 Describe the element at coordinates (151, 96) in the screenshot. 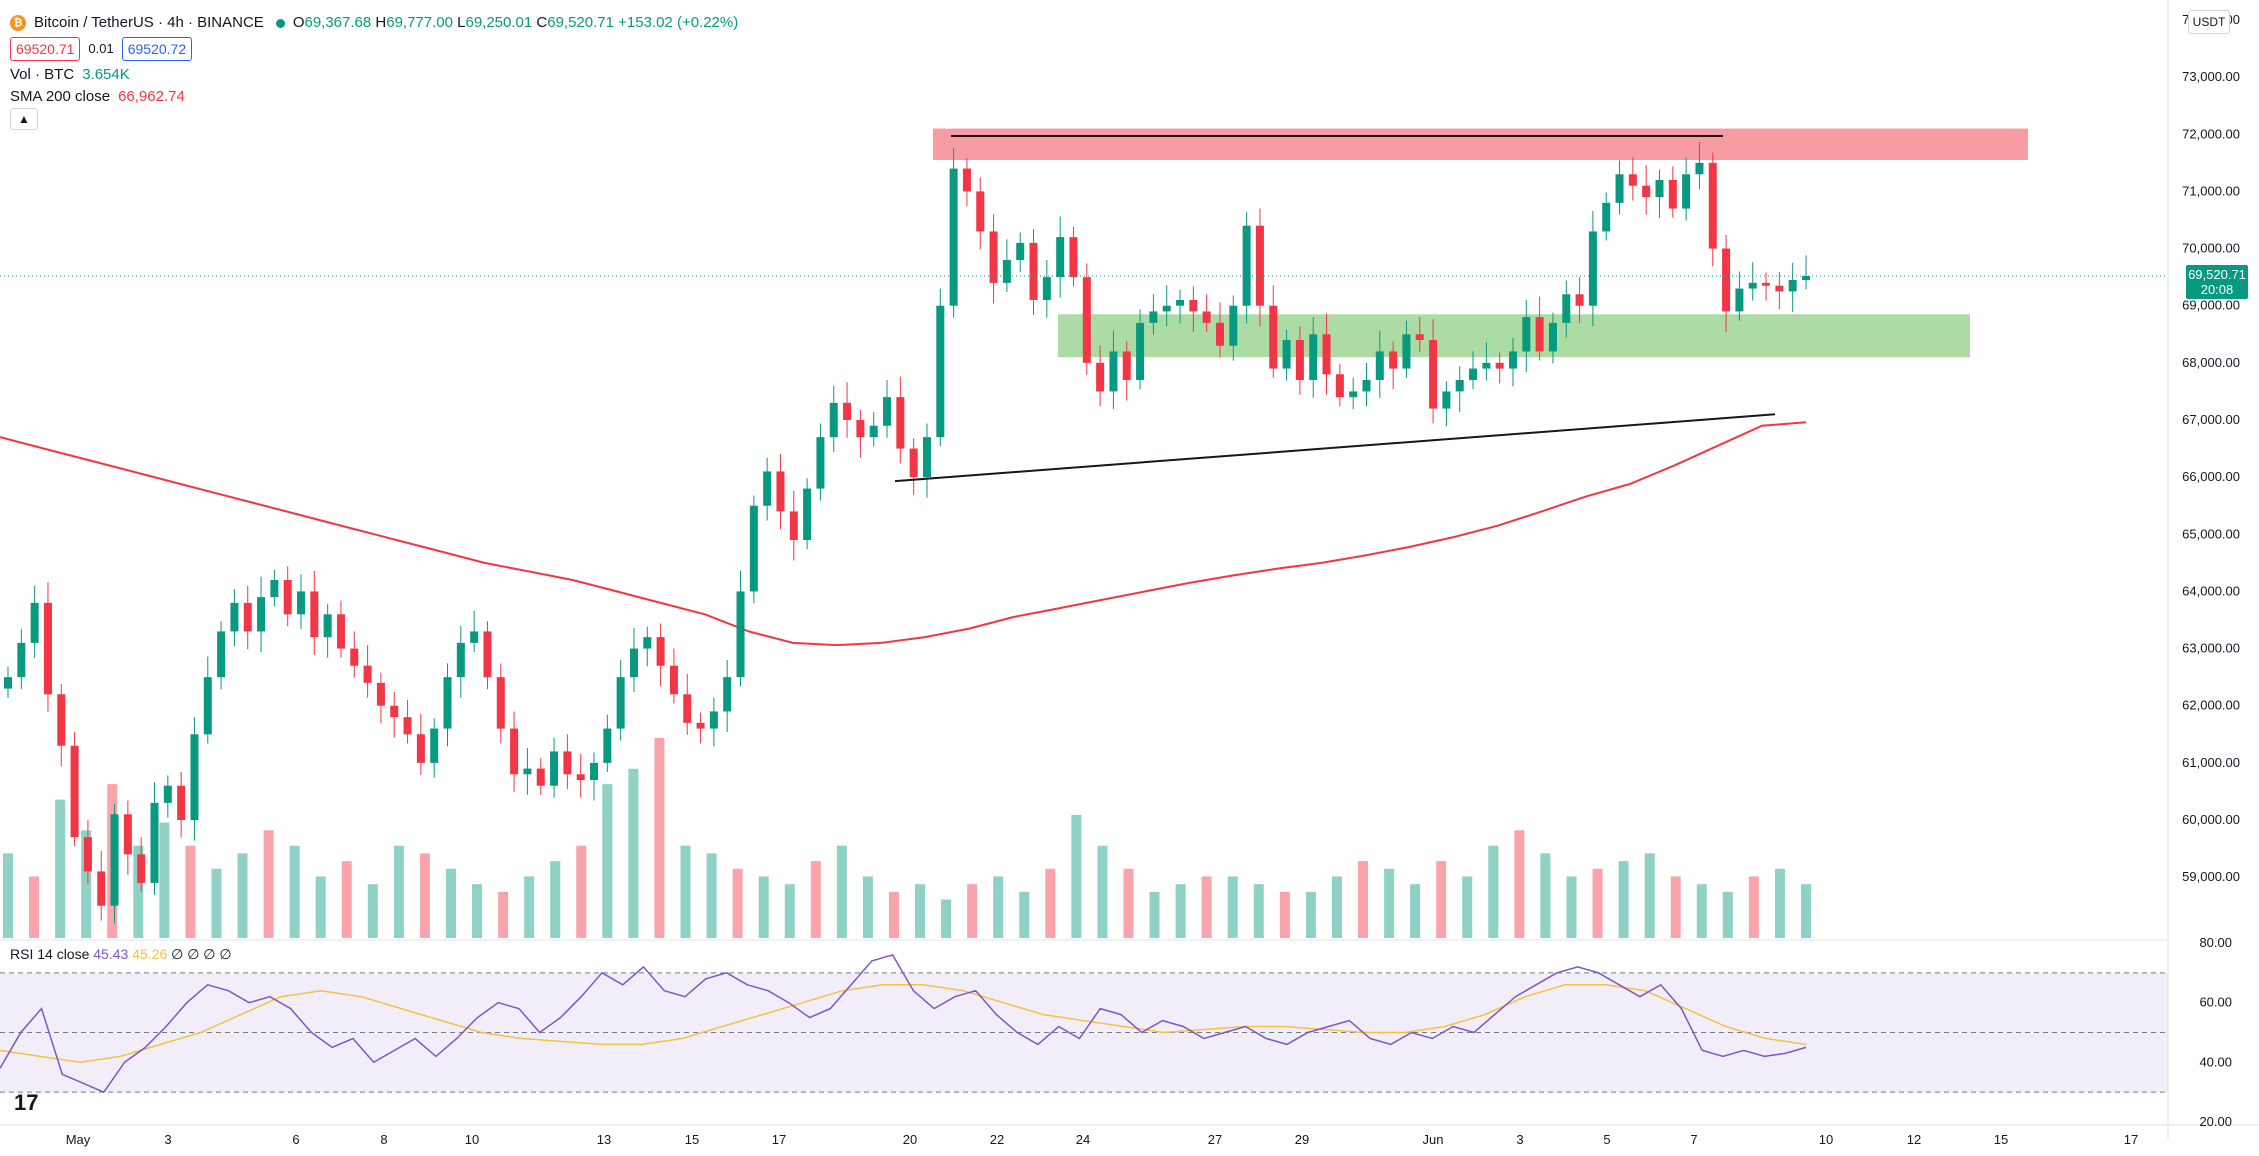

I see `sma-value: 66,962.74` at that location.